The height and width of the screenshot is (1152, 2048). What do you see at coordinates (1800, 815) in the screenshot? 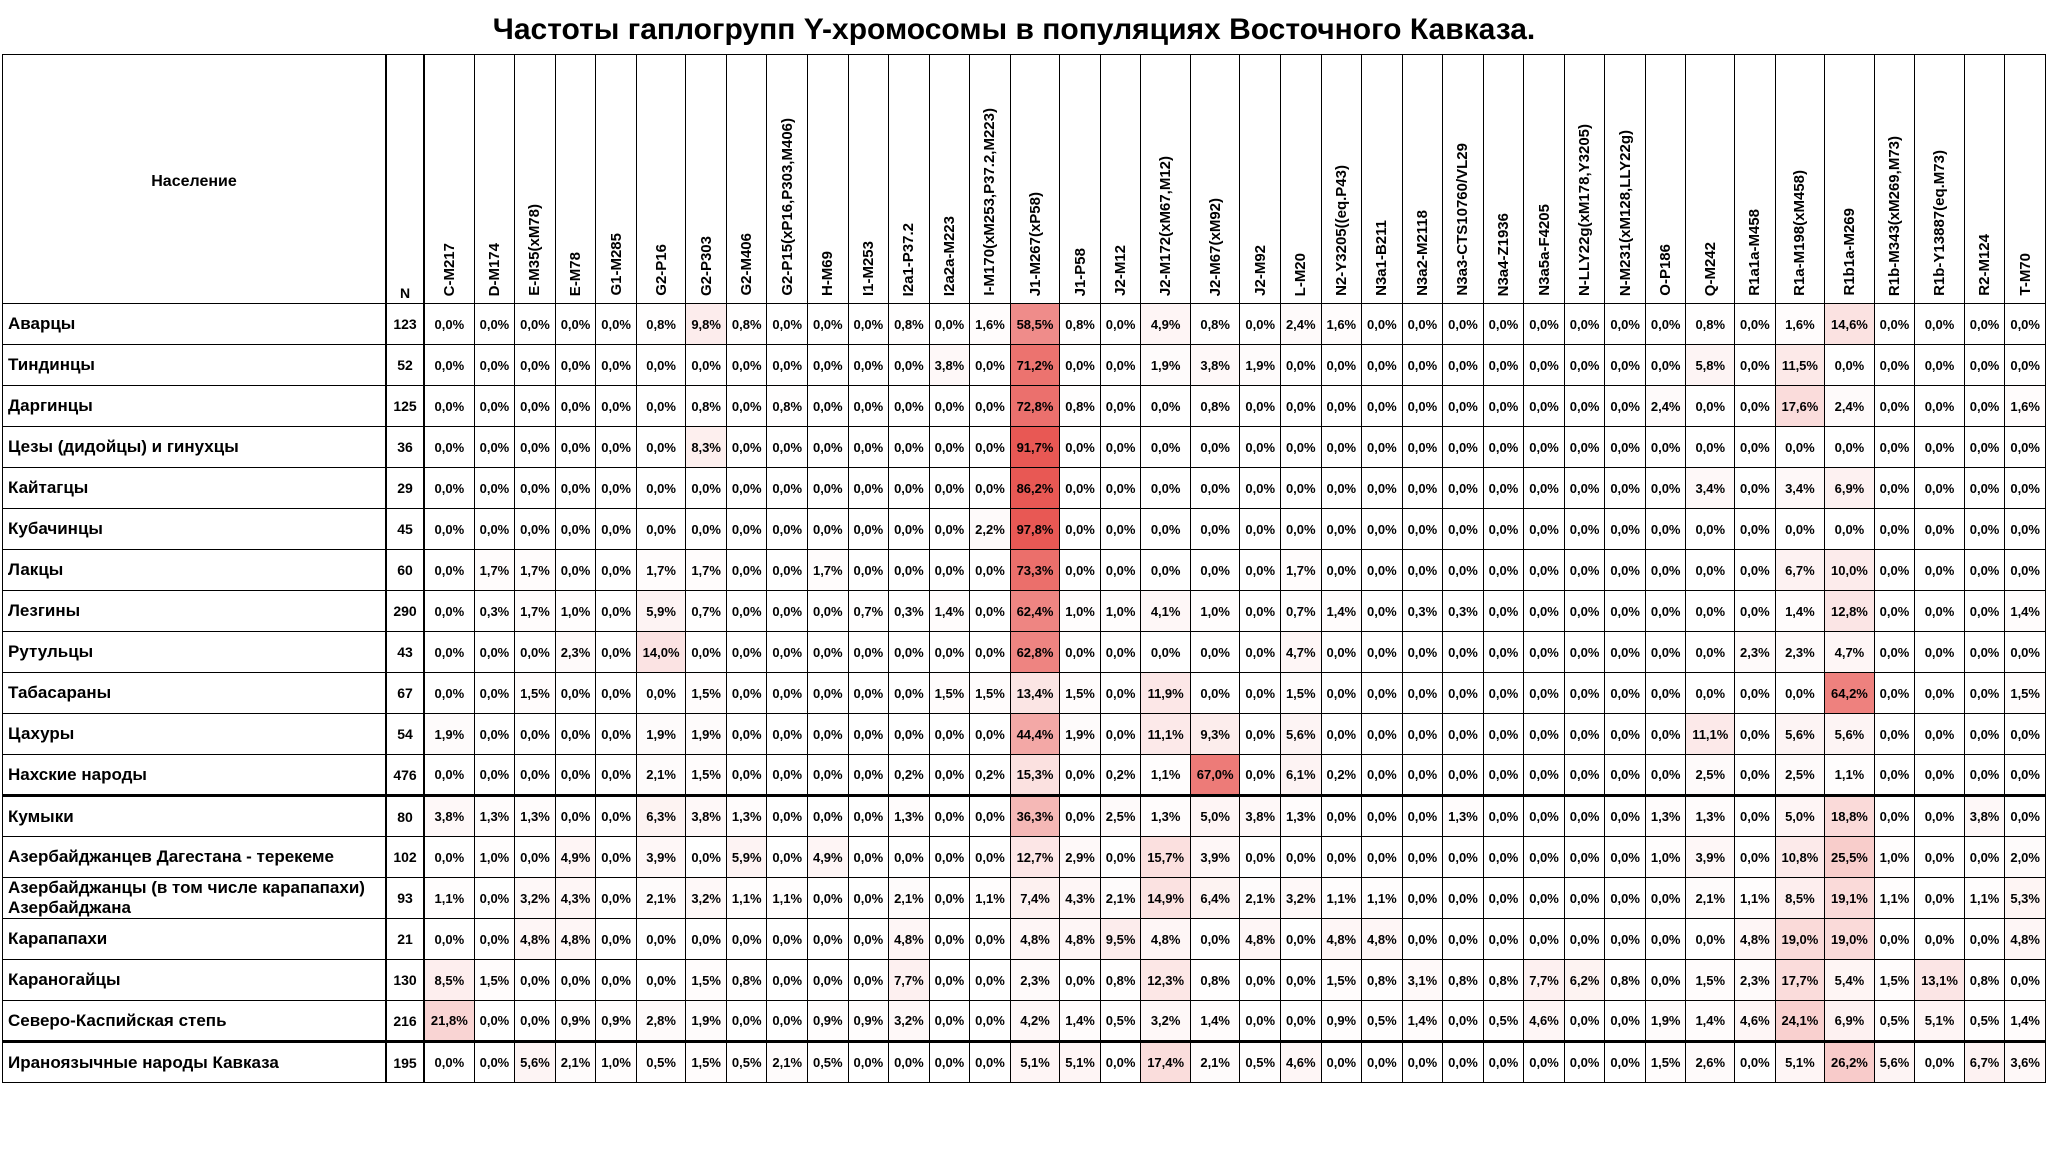
I see `frequency-cell: 5,0%` at bounding box center [1800, 815].